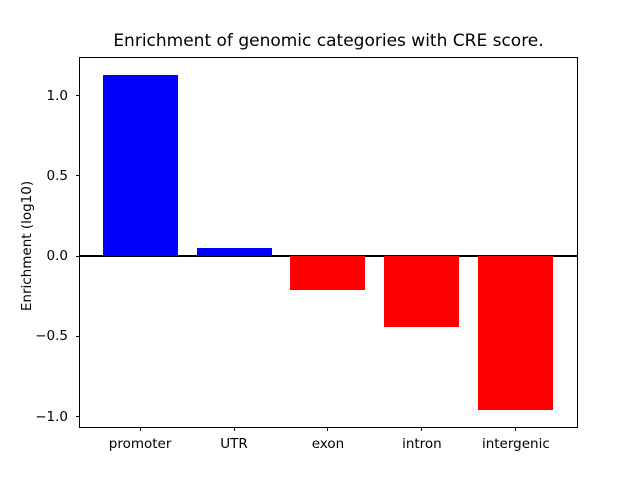 The height and width of the screenshot is (480, 640). What do you see at coordinates (51, 416) in the screenshot?
I see `y-tick-label: −1.0` at bounding box center [51, 416].